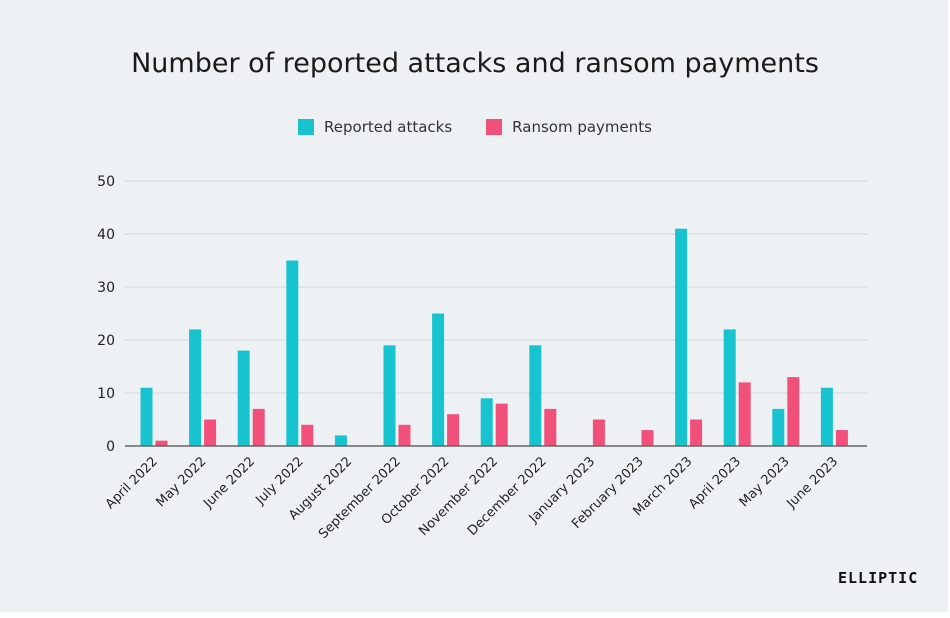 The height and width of the screenshot is (618, 950). What do you see at coordinates (475, 127) in the screenshot?
I see `legend: Reported attacks Ransom payments` at bounding box center [475, 127].